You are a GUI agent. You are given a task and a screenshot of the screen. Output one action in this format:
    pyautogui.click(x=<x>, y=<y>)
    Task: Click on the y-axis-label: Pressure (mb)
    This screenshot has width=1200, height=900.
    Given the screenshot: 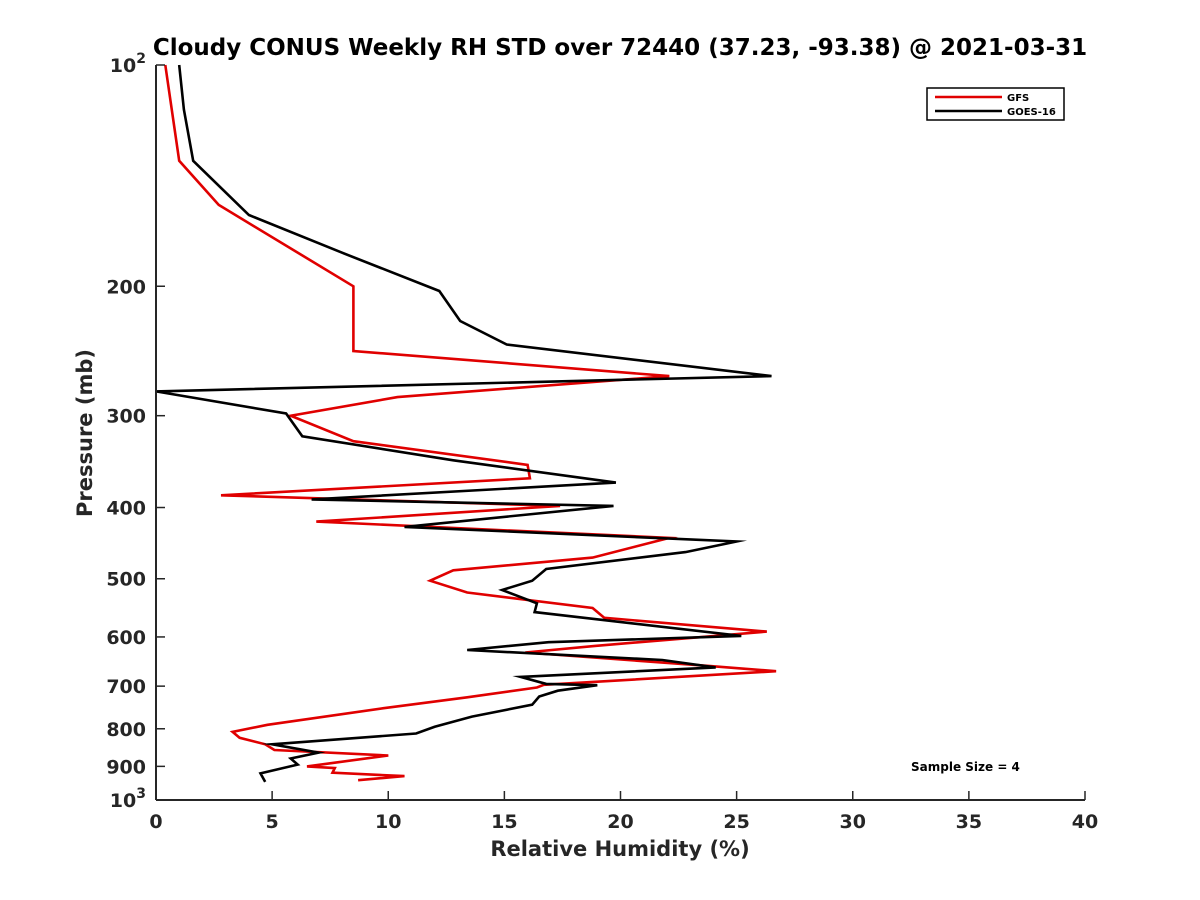 What is the action you would take?
    pyautogui.click(x=85, y=433)
    